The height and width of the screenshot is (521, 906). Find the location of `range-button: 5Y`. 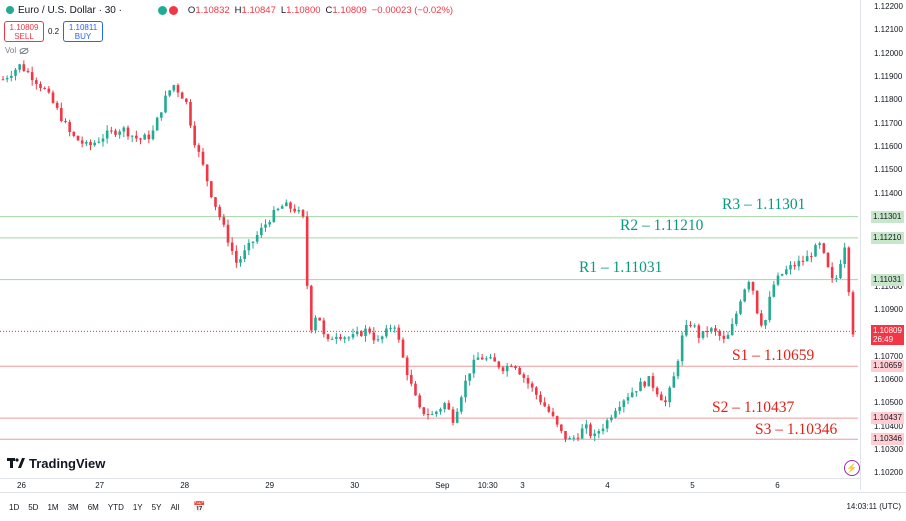

range-button: 5Y is located at coordinates (156, 507).